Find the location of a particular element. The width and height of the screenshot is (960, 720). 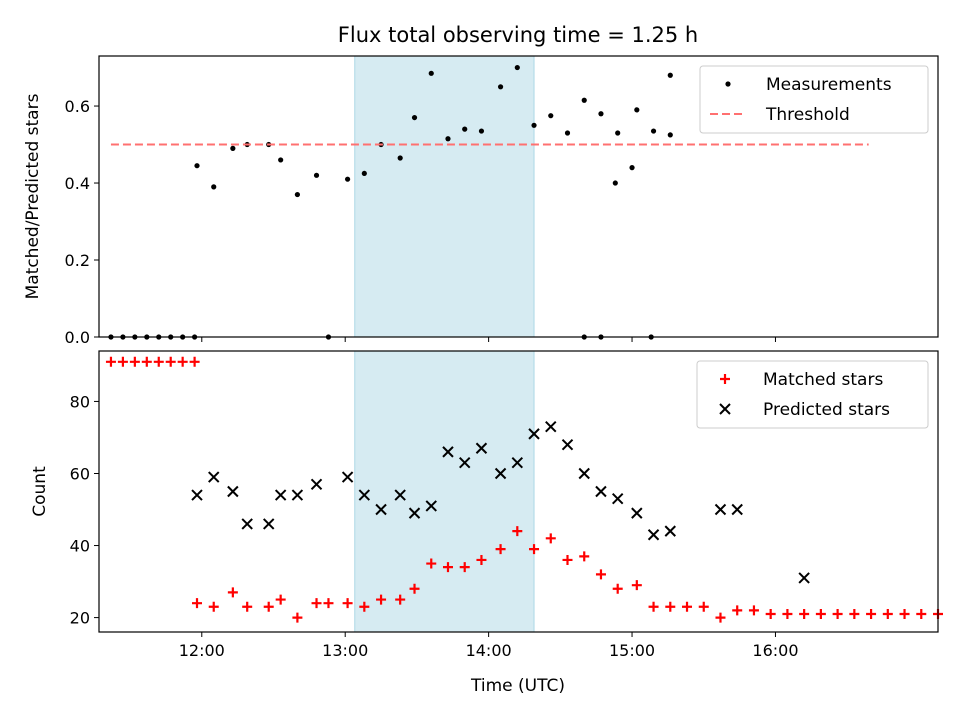

y-tick-label: 0.6 is located at coordinates (77, 106).